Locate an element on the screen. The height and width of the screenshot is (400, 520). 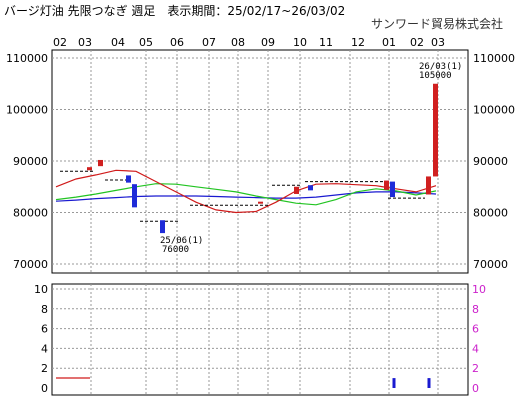
annotation-low-value: 76000 is located at coordinates (175, 250).